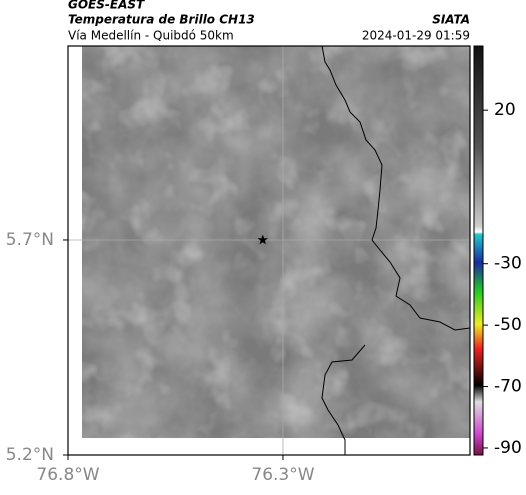 This screenshot has width=526, height=495. Describe the element at coordinates (451, 20) in the screenshot. I see `agency: SIATA` at that location.